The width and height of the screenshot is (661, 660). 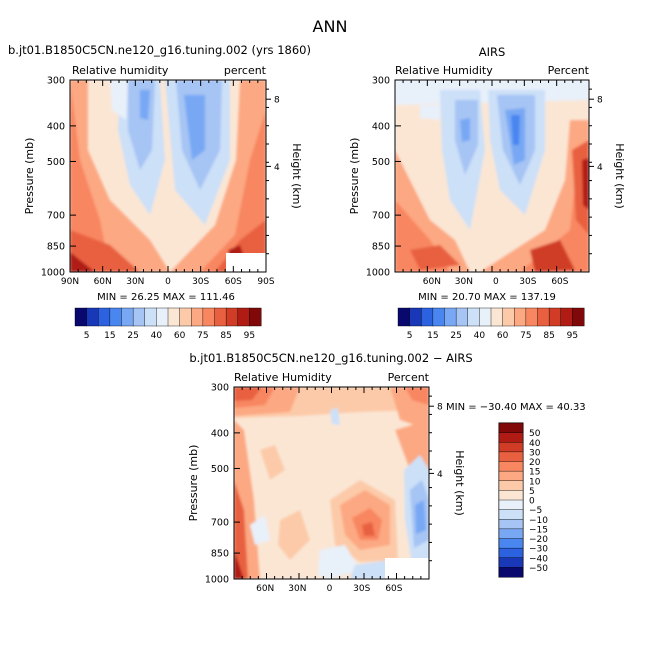 I want to click on ytick-label-model: 300, so click(x=56, y=81).